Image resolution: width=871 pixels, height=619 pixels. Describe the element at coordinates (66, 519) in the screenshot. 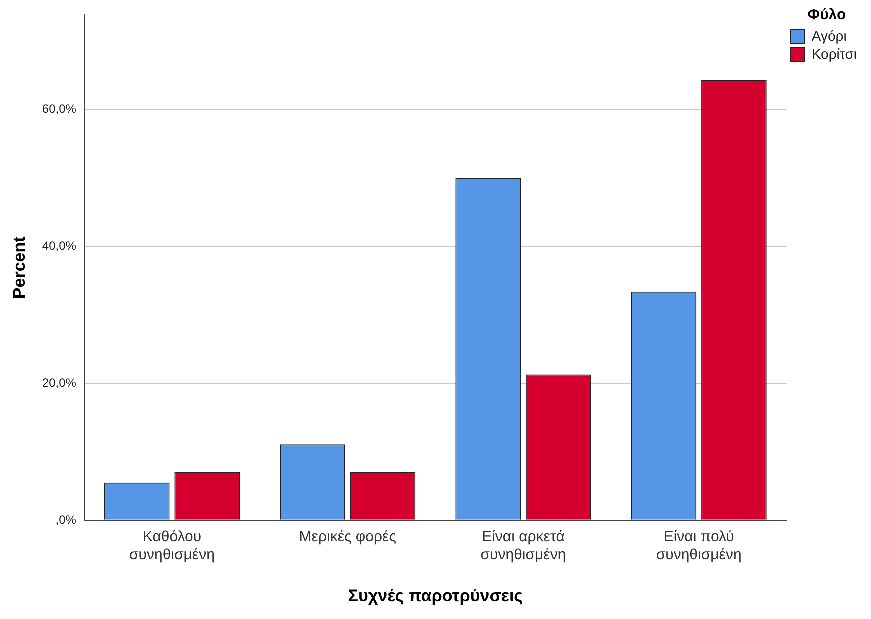

I see `y-tick-label: ,0%` at that location.